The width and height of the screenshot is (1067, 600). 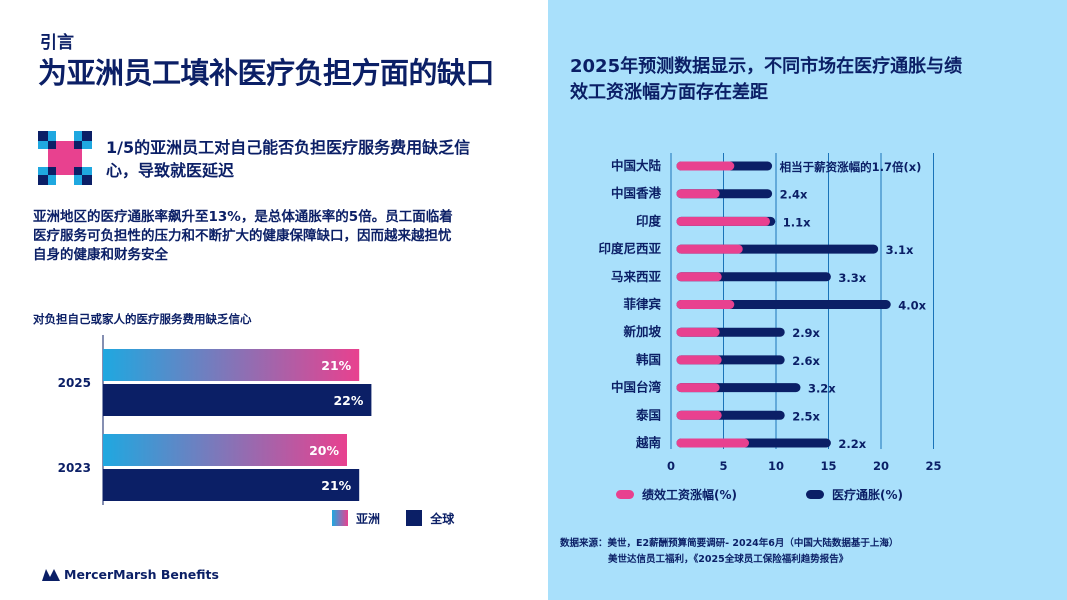 What do you see at coordinates (828, 466) in the screenshot?
I see `x-tick-label: 15` at bounding box center [828, 466].